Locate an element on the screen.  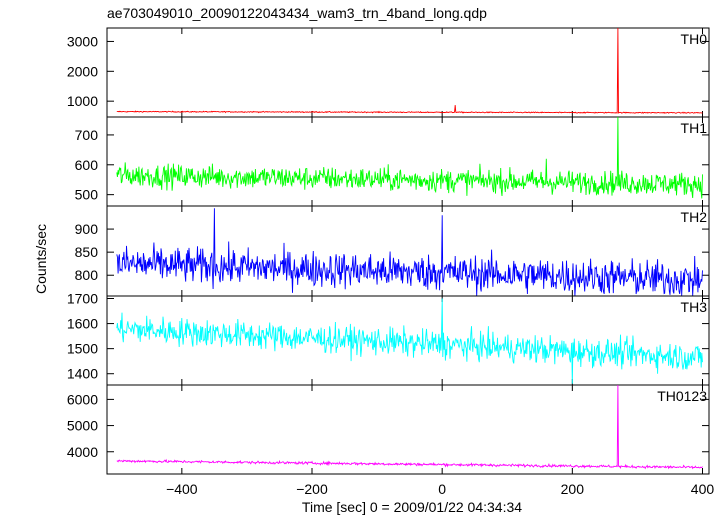
y-tick-label-th0: 1000 is located at coordinates (82, 101).